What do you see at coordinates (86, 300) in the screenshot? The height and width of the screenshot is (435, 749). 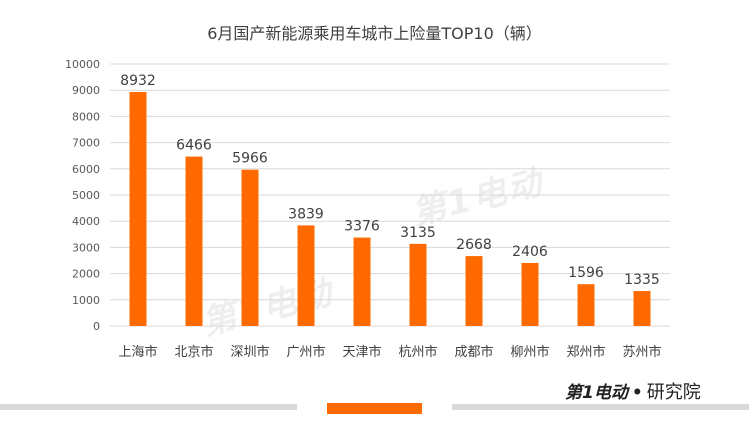 I see `y-tick-label: 1000` at bounding box center [86, 300].